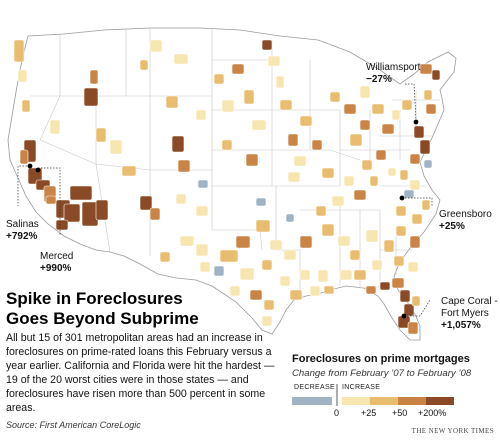 This screenshot has width=500, height=440. What do you see at coordinates (56, 268) in the screenshot?
I see `callout-merced-value: +990%` at bounding box center [56, 268].